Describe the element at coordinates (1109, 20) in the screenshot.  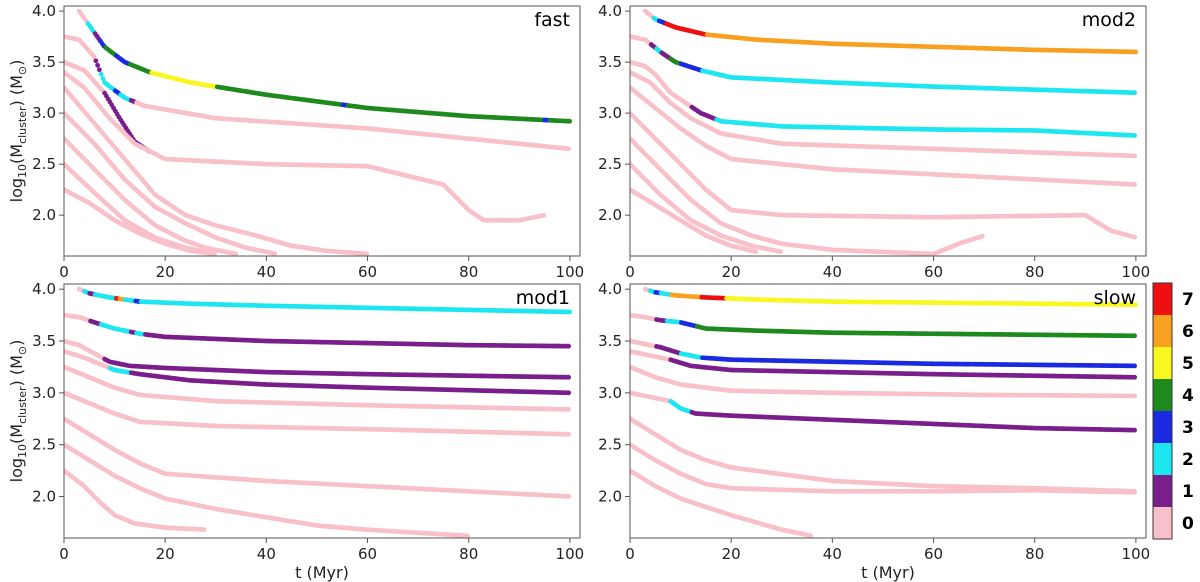
I see `panel-title: mod2` at that location.